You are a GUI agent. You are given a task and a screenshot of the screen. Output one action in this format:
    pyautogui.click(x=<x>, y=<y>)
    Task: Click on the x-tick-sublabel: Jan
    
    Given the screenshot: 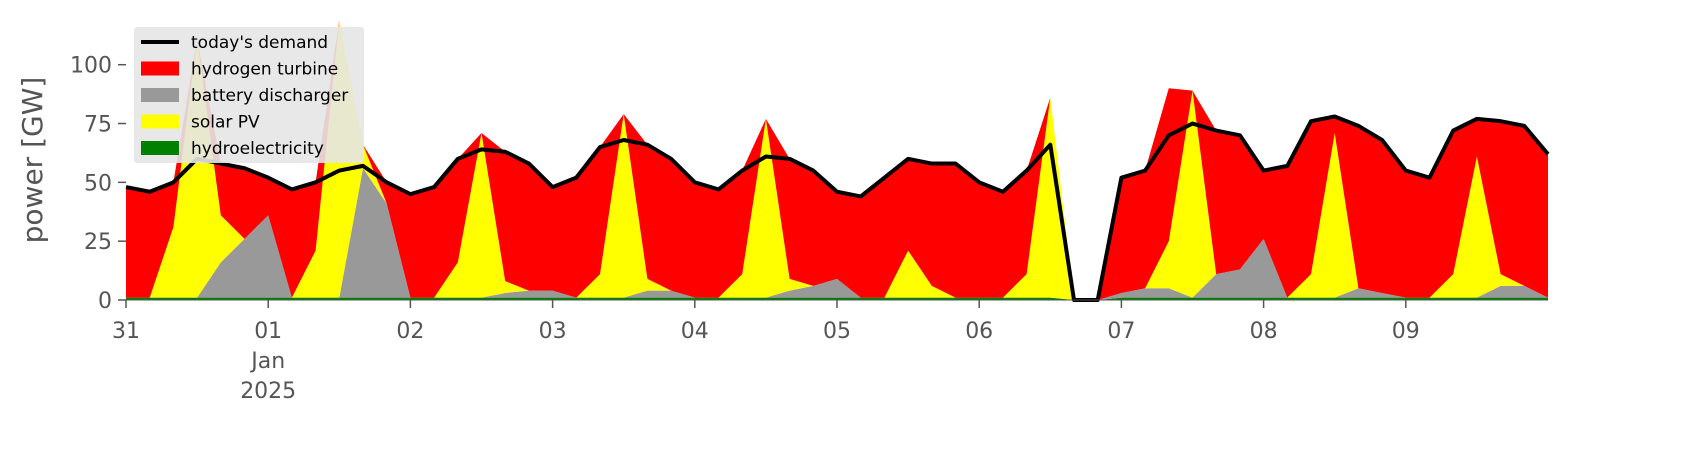 What is the action you would take?
    pyautogui.click(x=267, y=361)
    